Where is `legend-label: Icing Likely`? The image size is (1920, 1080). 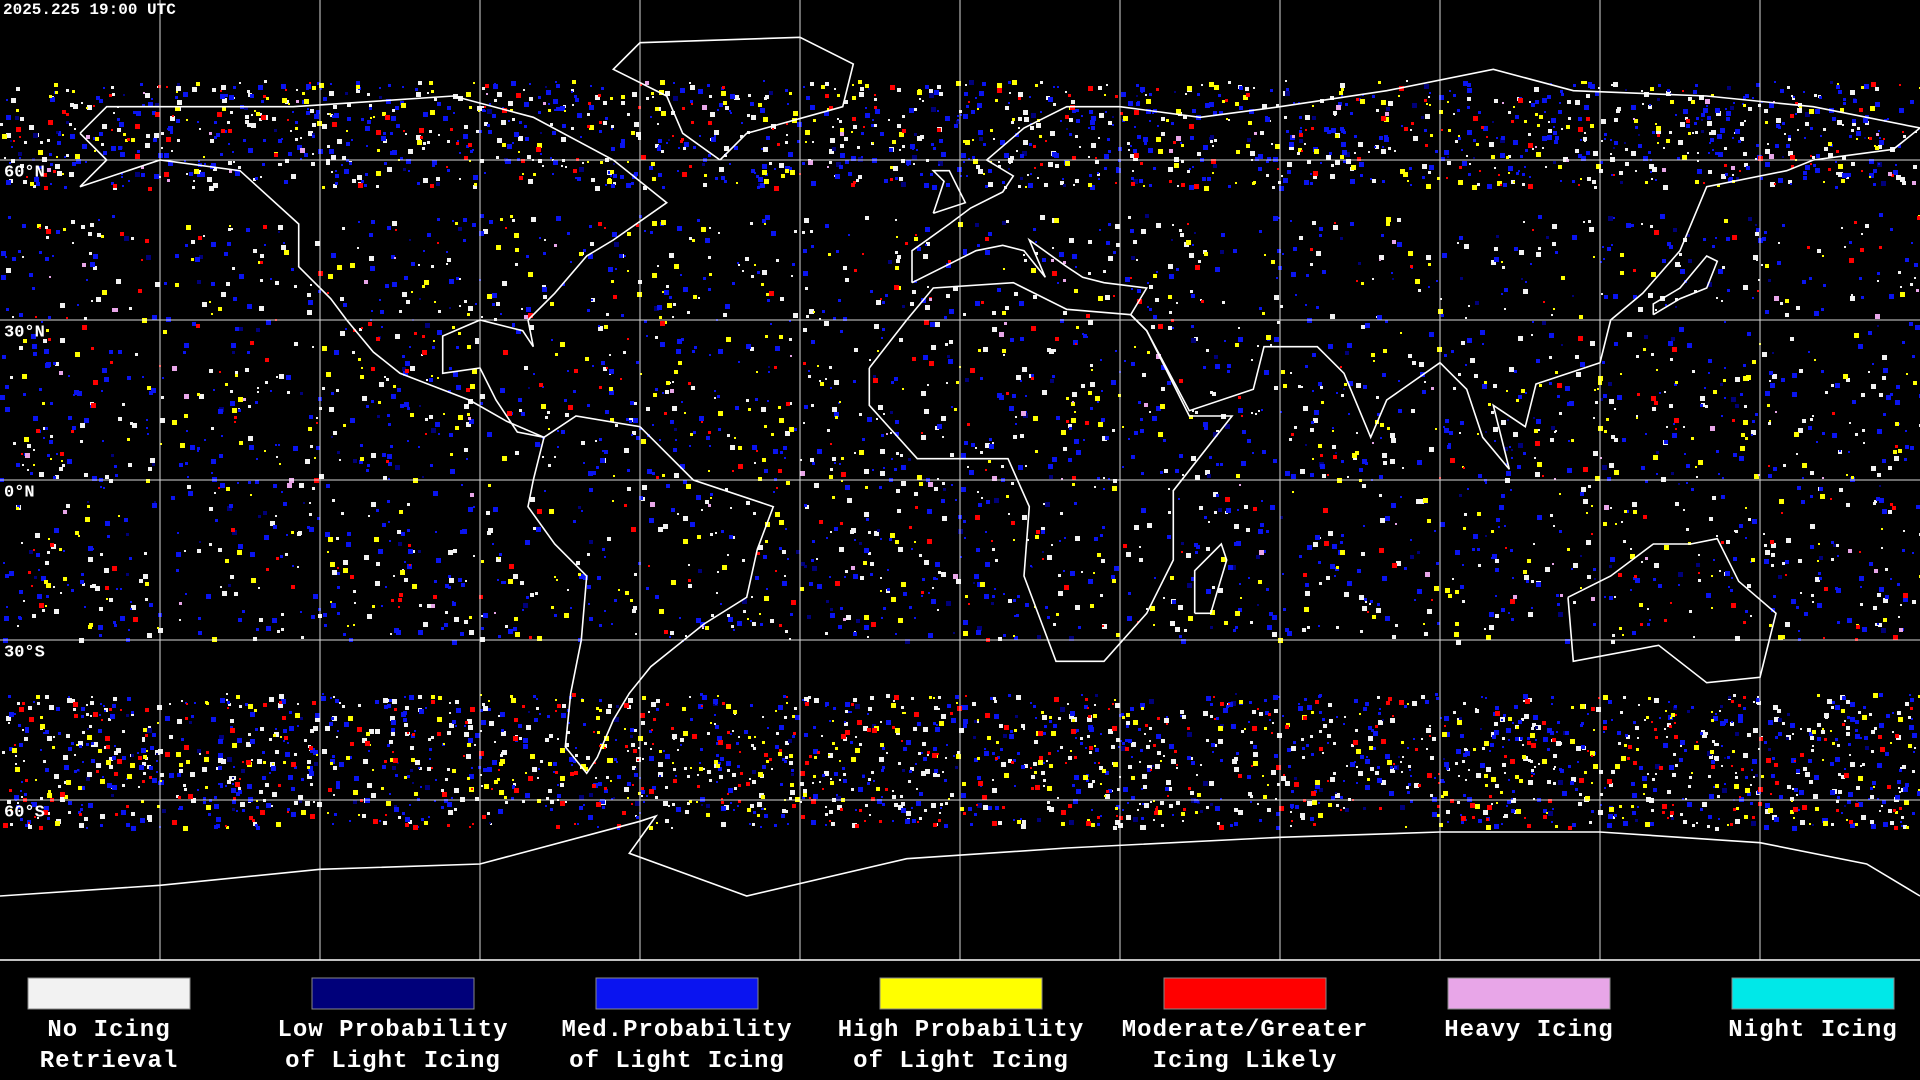
legend-label: Icing Likely is located at coordinates (1245, 1061).